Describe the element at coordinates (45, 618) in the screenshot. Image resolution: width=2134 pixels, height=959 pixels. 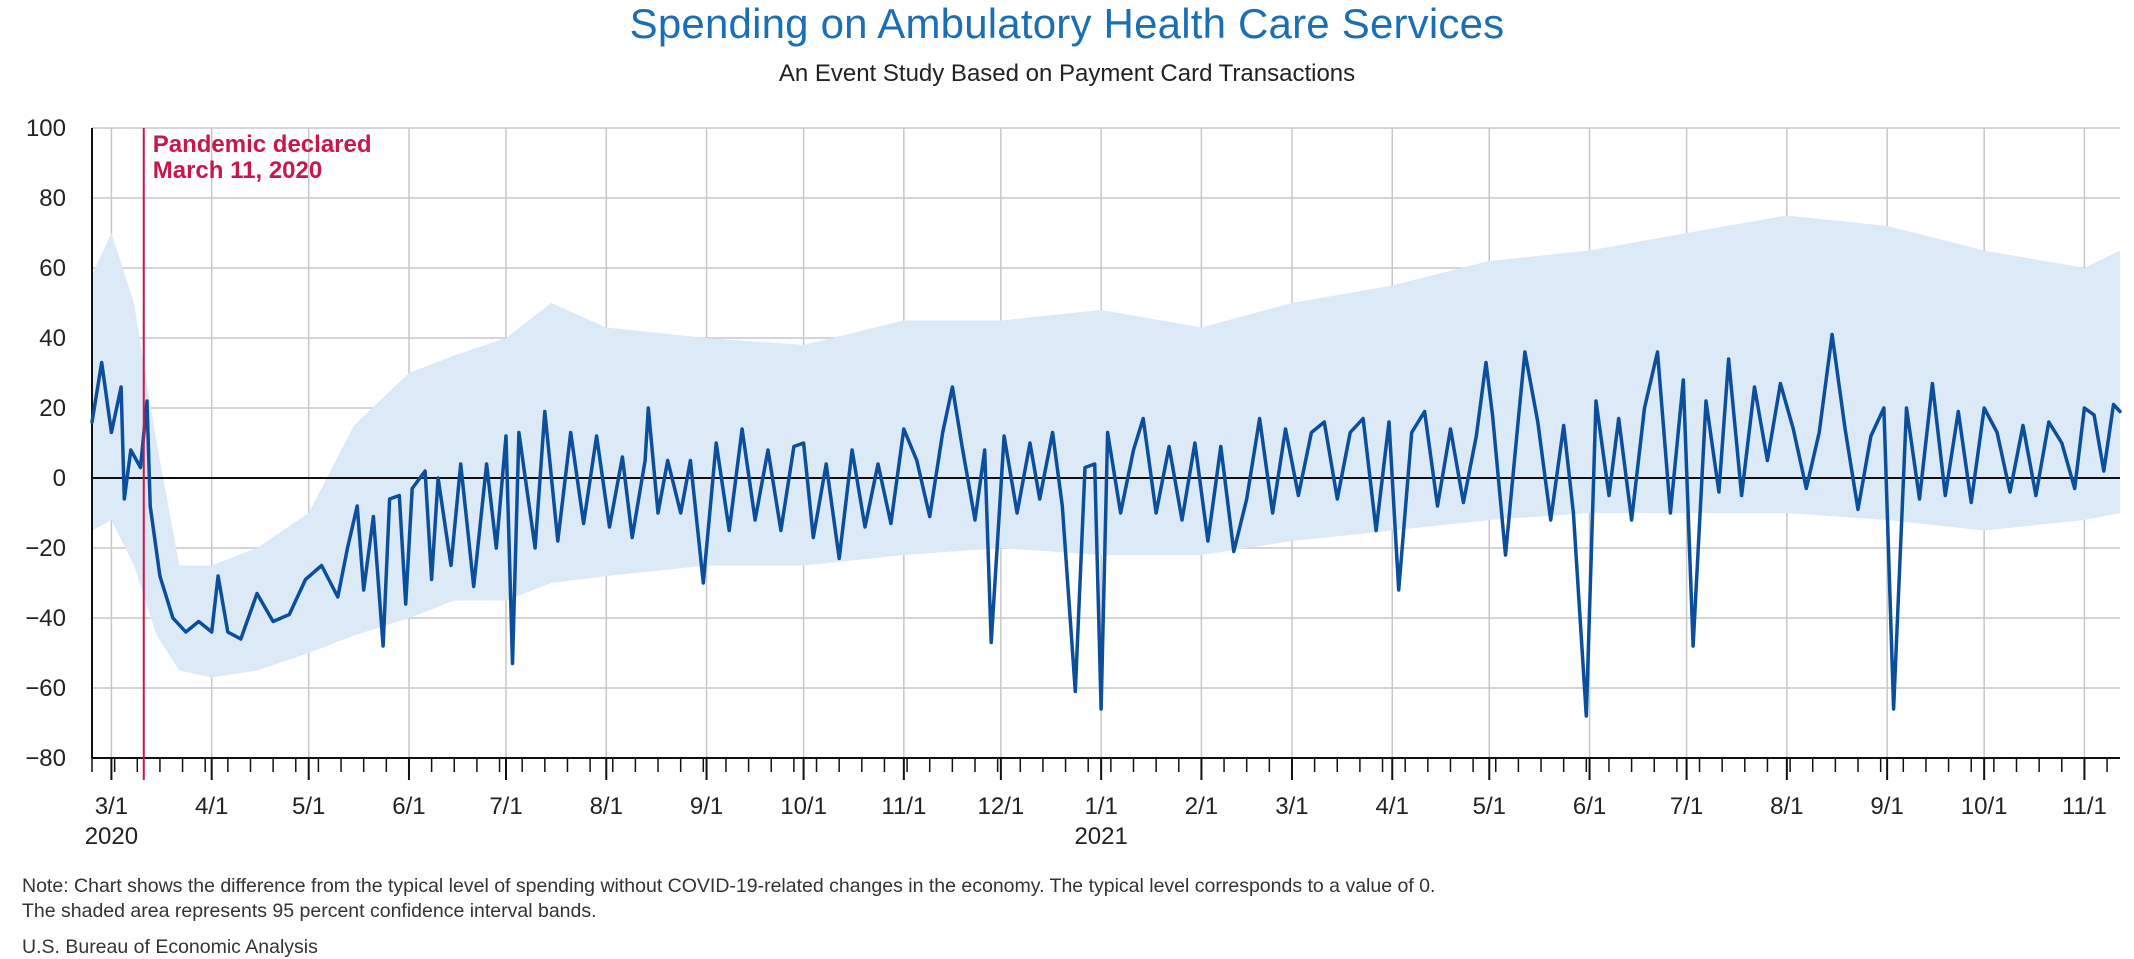
I see `y-tick-label: −40` at that location.